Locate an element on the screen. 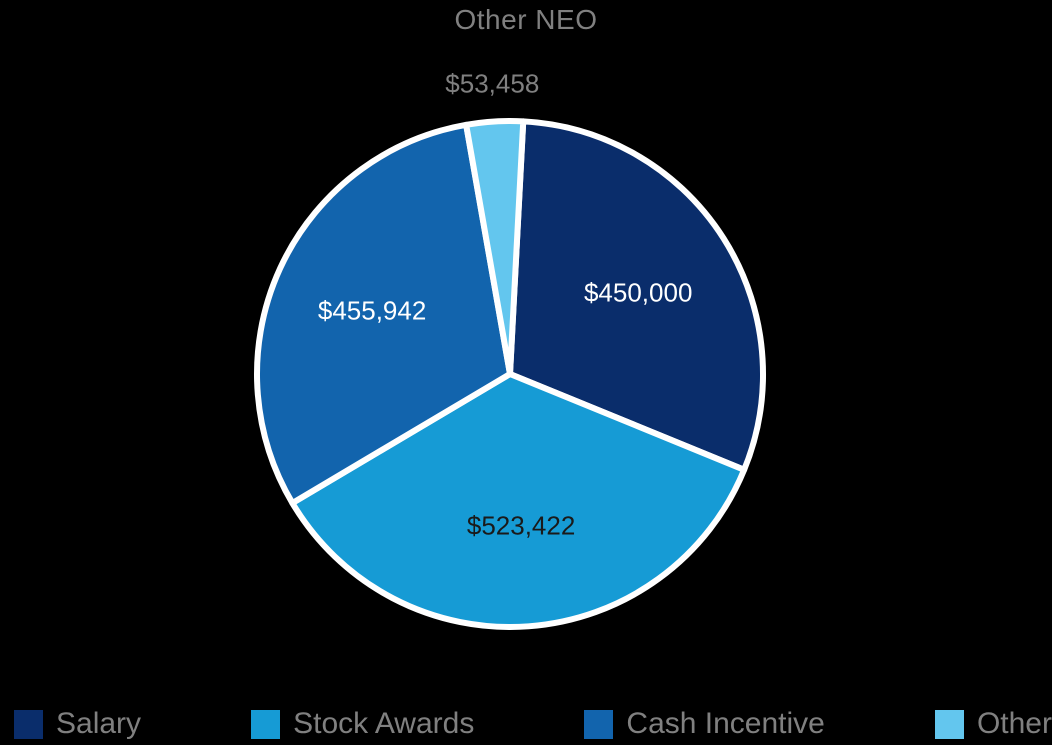 This screenshot has height=745, width=1052. value-label-salary: $450,000 is located at coordinates (638, 293).